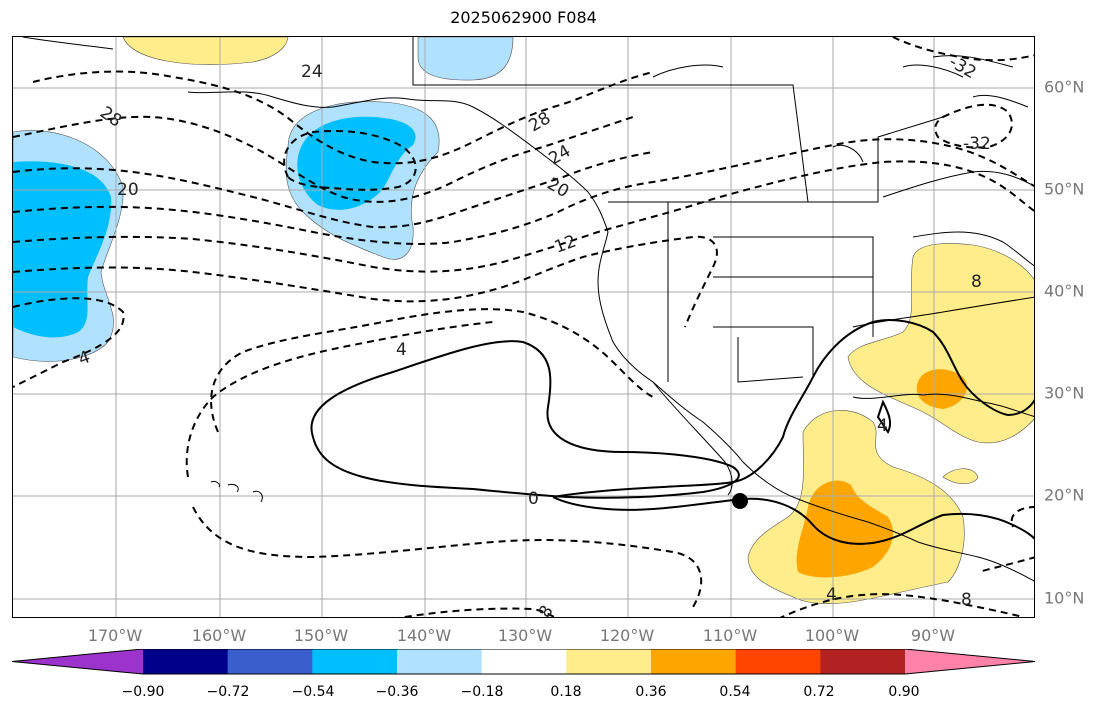 This screenshot has height=712, width=1105. I want to click on figure-title: 2025062900 F084, so click(523, 17).